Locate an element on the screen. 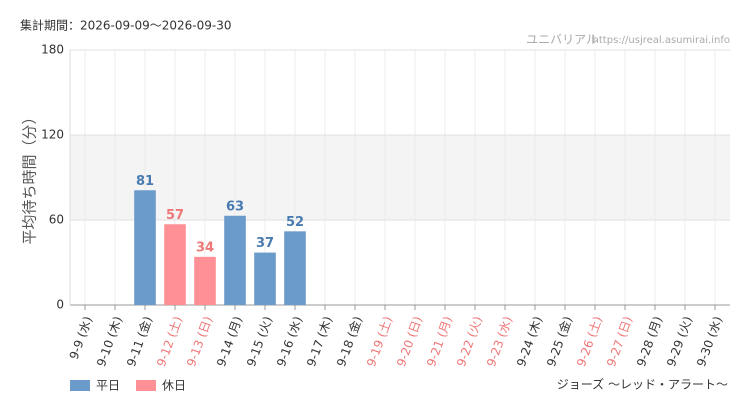  x-tick-label: 9-15 (火) is located at coordinates (259, 341).